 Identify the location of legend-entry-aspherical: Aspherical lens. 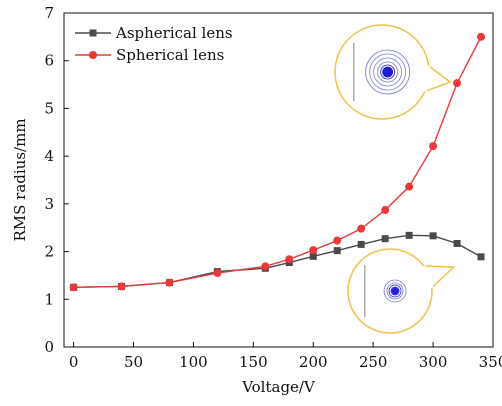
(154, 33).